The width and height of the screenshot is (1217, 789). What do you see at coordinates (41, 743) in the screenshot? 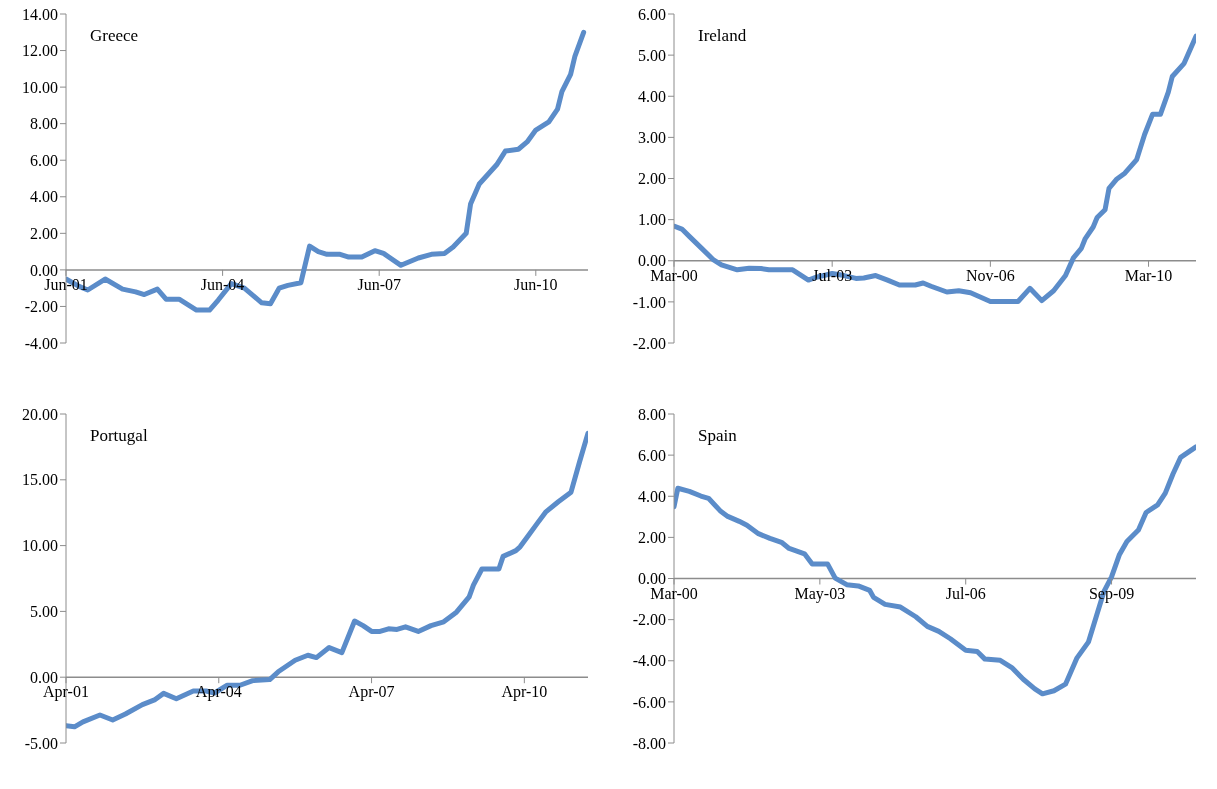
I see `y-tick-label: -5.00` at bounding box center [41, 743].